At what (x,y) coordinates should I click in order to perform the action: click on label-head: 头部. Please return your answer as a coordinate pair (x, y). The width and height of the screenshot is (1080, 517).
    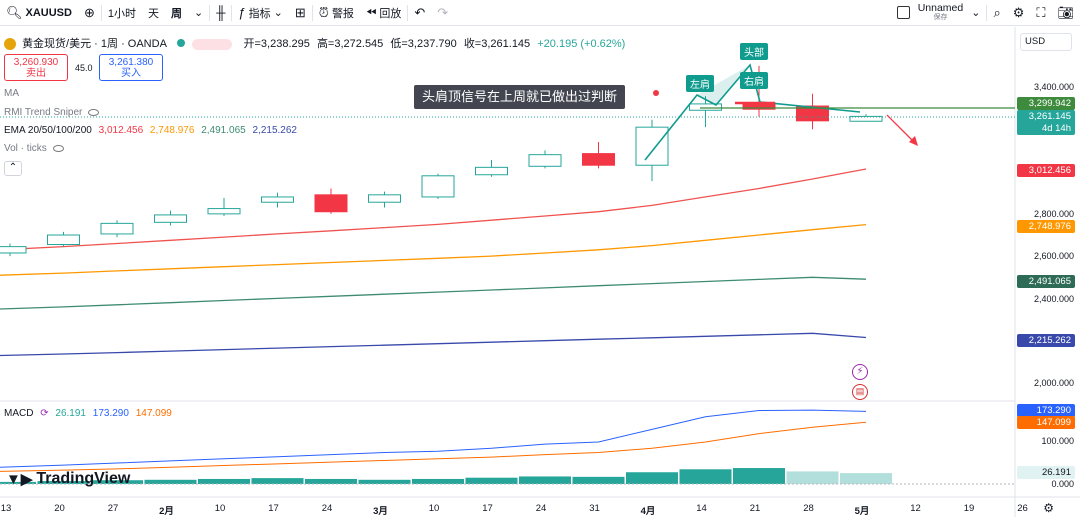
    Looking at the image, I should click on (754, 51).